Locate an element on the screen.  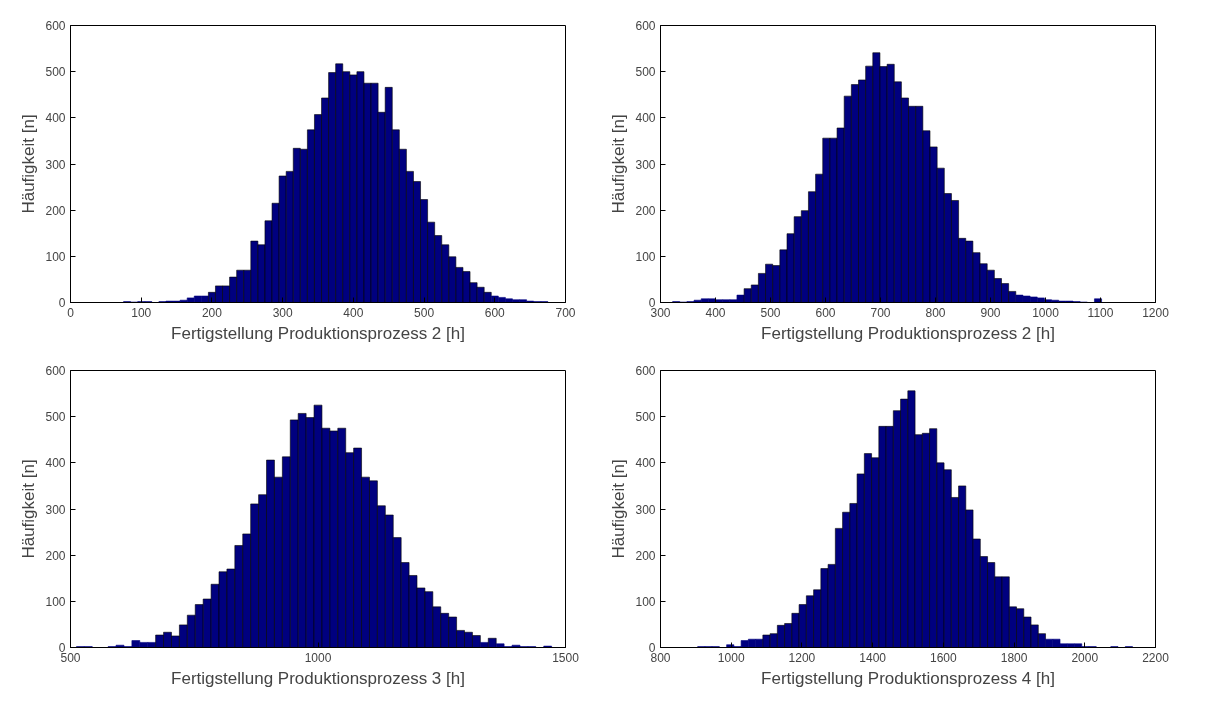
x-axis-title: Fertigstellung Produktionsprozess 4 [h] is located at coordinates (908, 678).